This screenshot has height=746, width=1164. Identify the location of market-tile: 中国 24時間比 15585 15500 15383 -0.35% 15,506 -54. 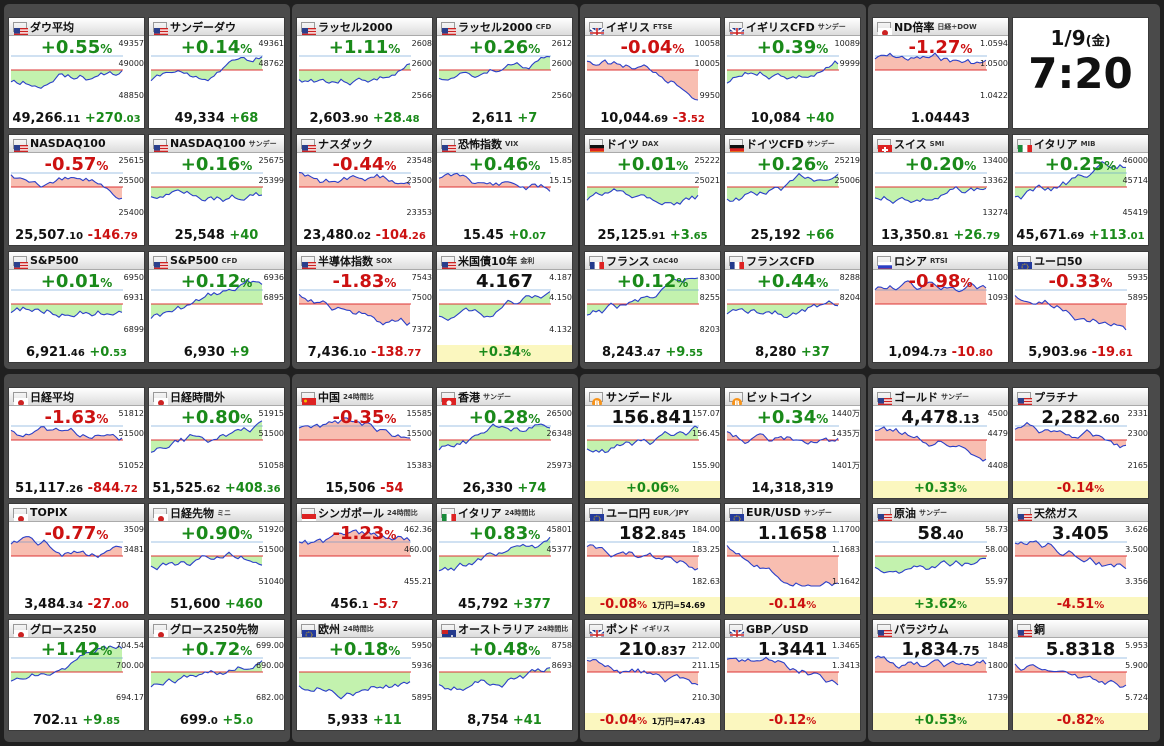
(364, 443).